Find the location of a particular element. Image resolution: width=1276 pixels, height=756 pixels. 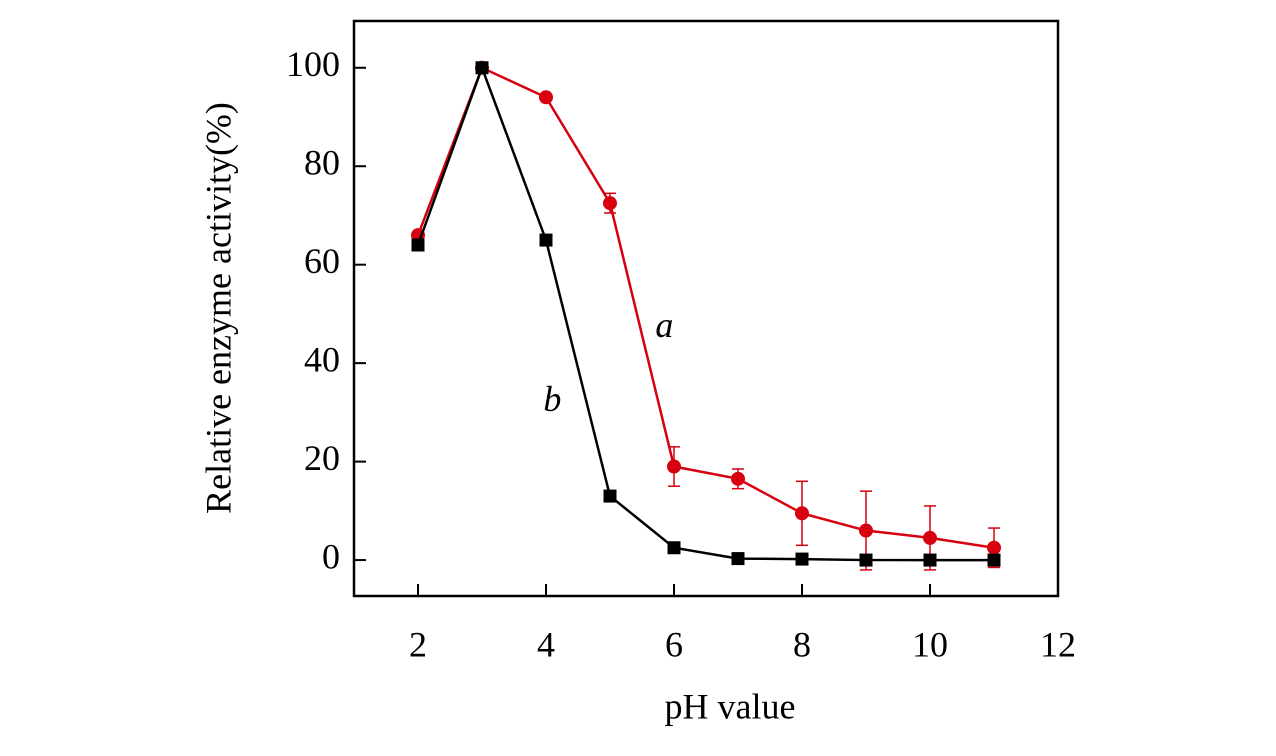

x-tick-label: 12 is located at coordinates (1058, 644).